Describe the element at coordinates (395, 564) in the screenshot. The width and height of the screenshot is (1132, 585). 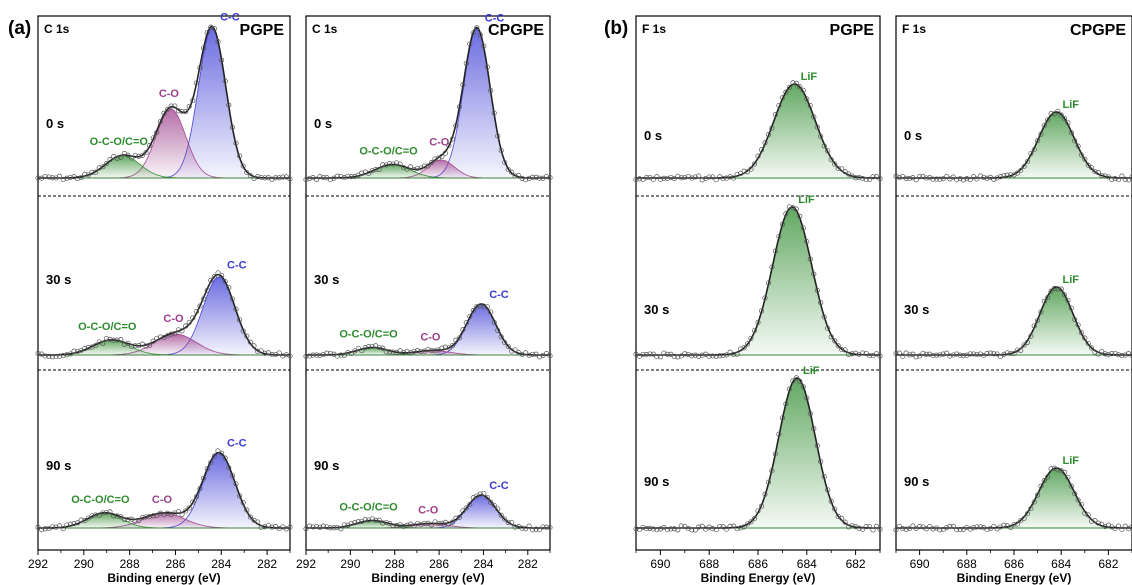
I see `x-tick-label: 288` at that location.